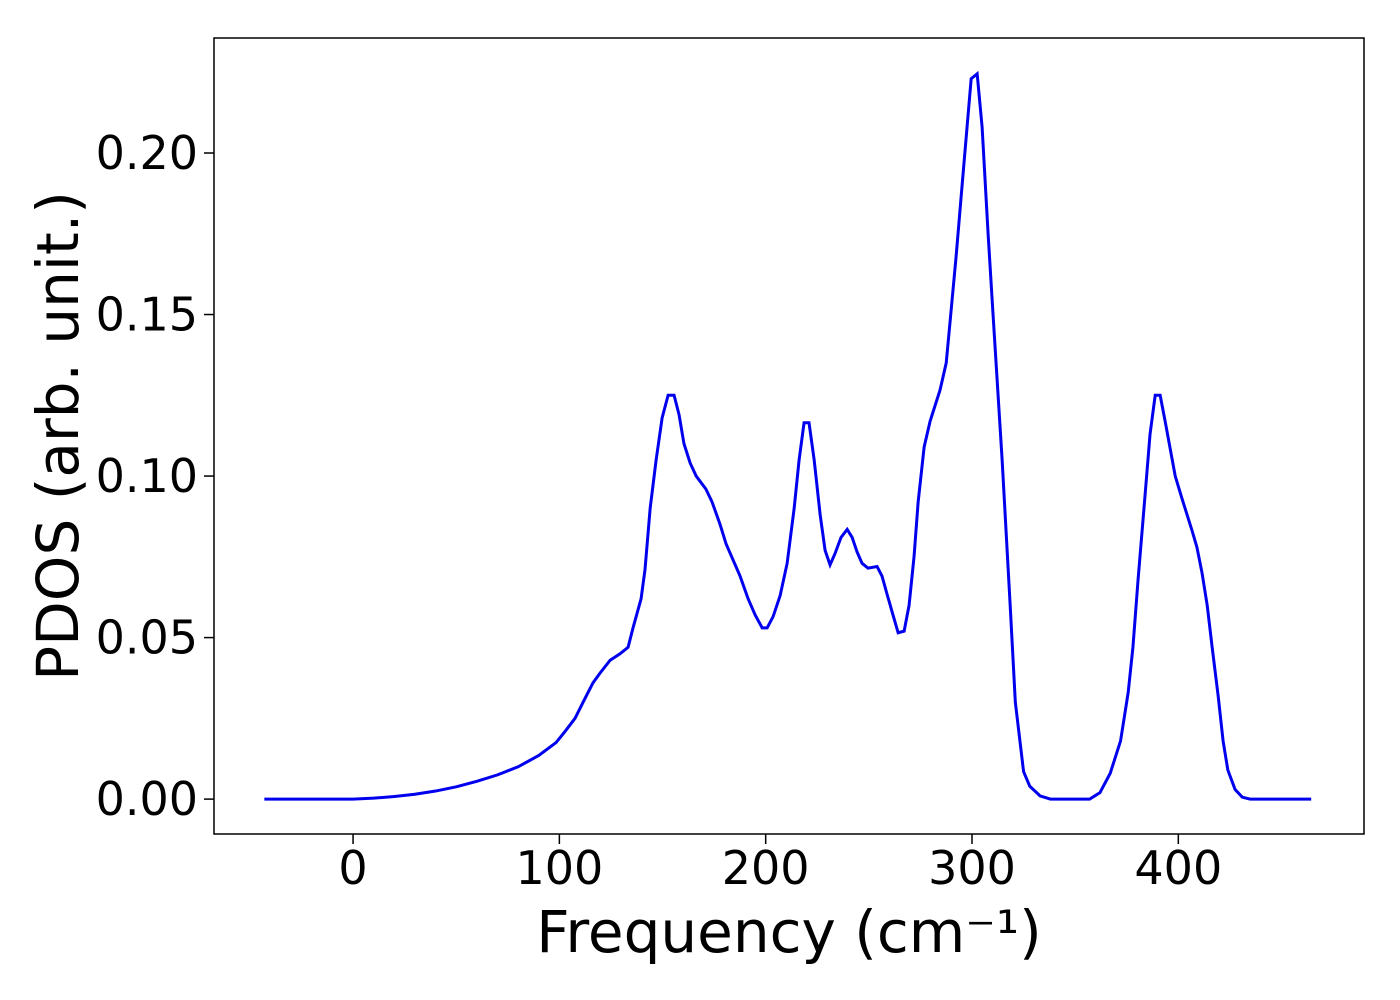  Describe the element at coordinates (972, 868) in the screenshot. I see `x-tick-label: 300` at that location.